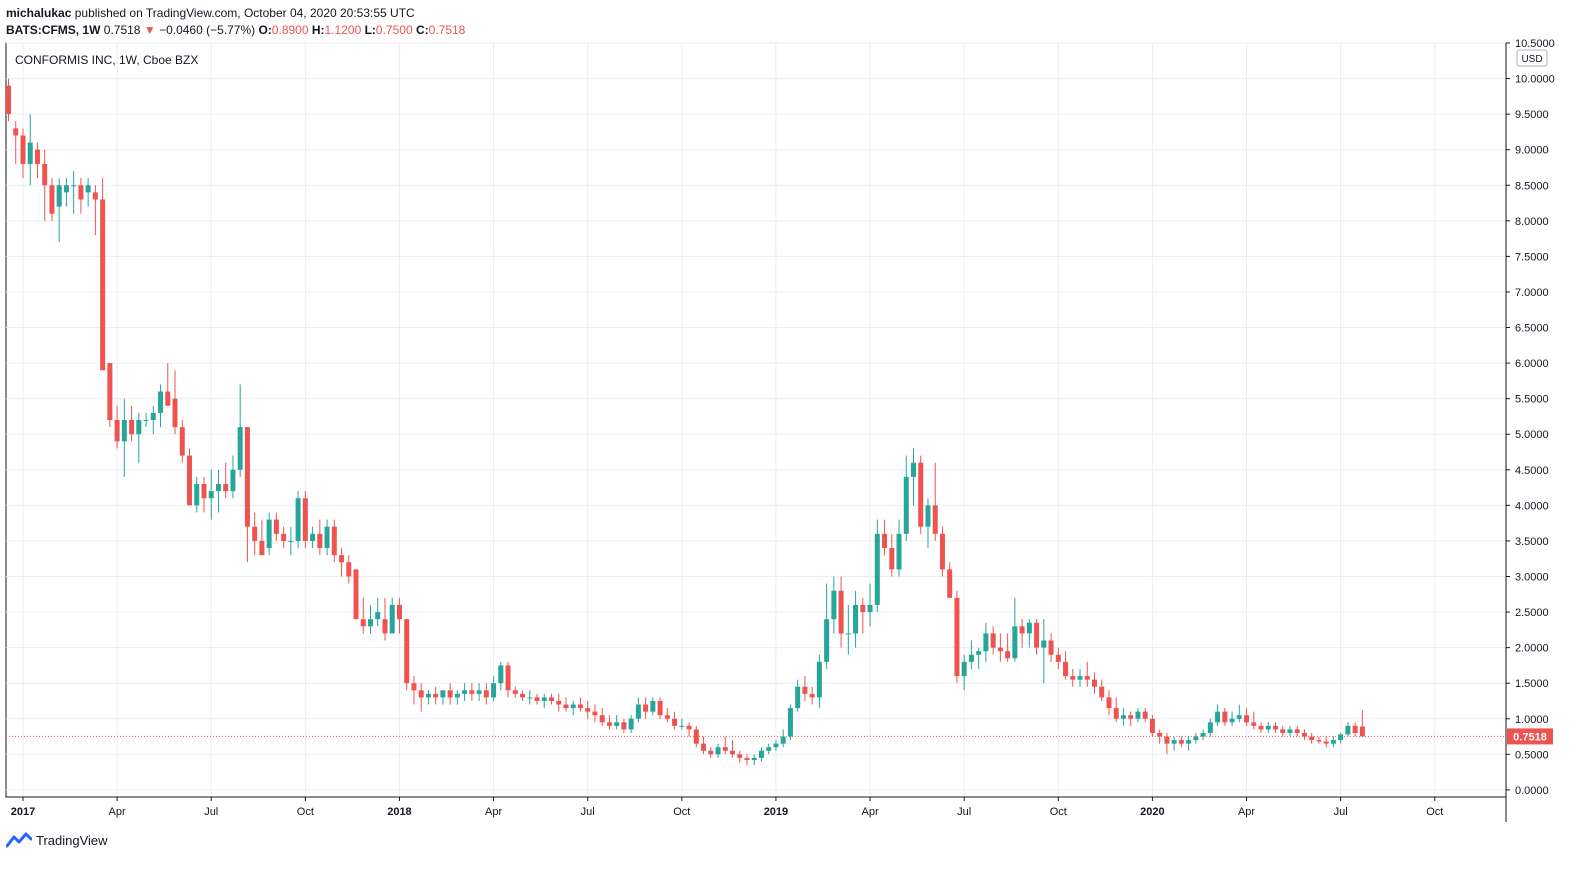 The height and width of the screenshot is (870, 1588). What do you see at coordinates (1532, 542) in the screenshot?
I see `y-tick-label: 3.5000` at bounding box center [1532, 542].